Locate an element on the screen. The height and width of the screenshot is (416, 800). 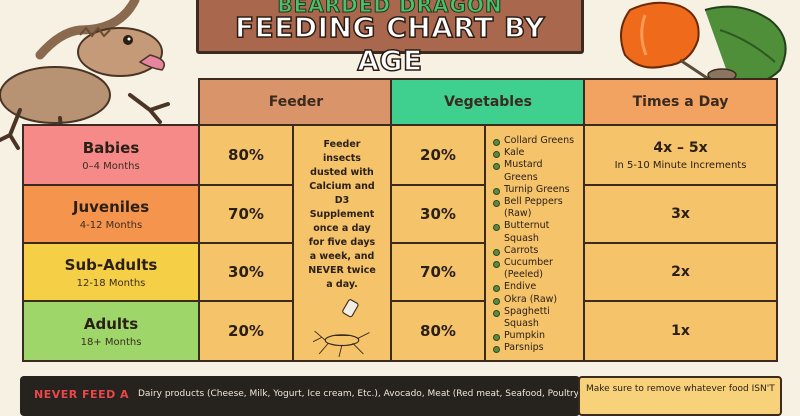
age-name: Adults is located at coordinates (111, 323).